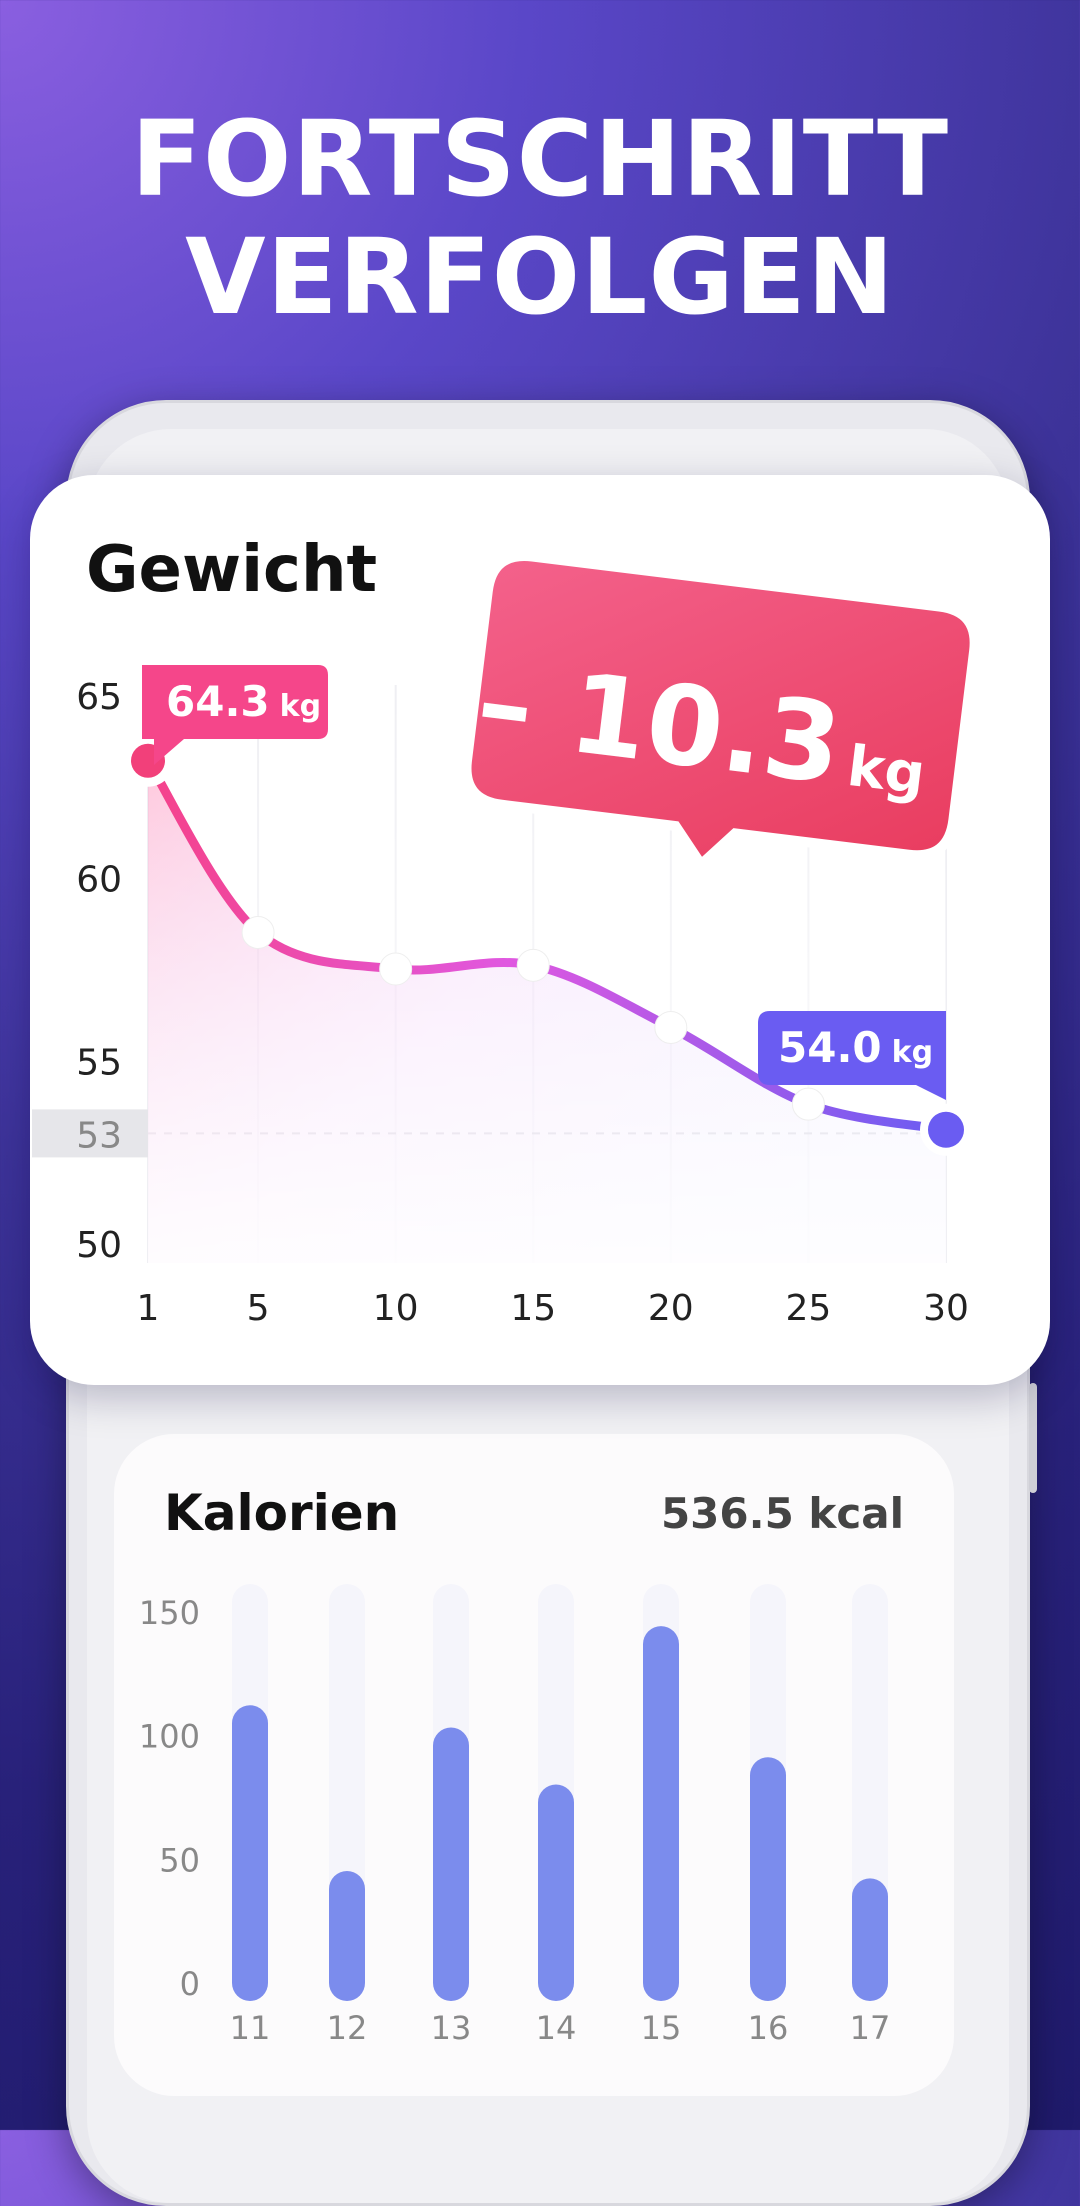  Describe the element at coordinates (347, 2028) in the screenshot. I see `cal-x-tick-label: 12` at that location.